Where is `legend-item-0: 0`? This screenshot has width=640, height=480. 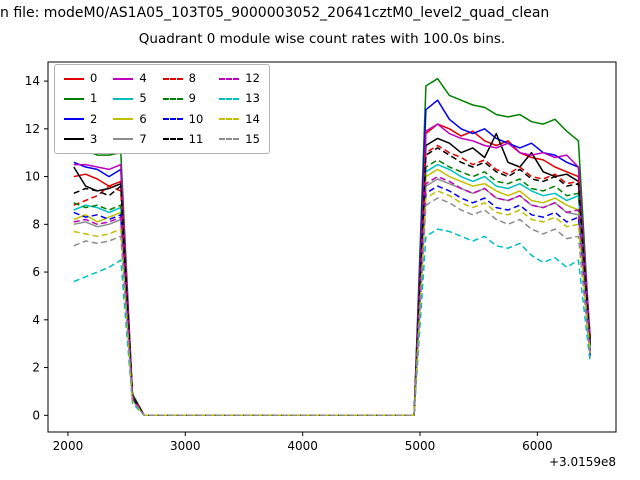
legend-item-0: 0 is located at coordinates (80, 78).